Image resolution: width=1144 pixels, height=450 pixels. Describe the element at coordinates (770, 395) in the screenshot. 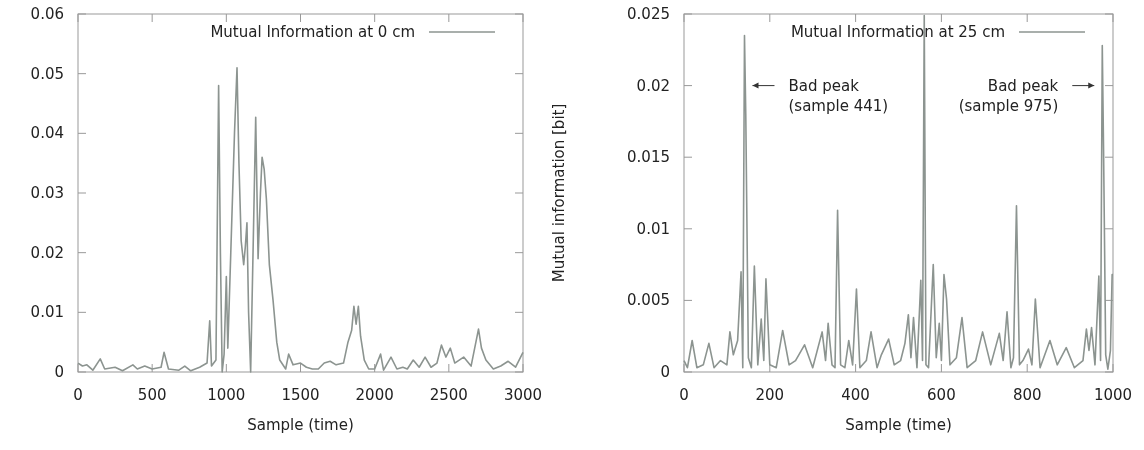

I see `x-tick-label: 200` at that location.